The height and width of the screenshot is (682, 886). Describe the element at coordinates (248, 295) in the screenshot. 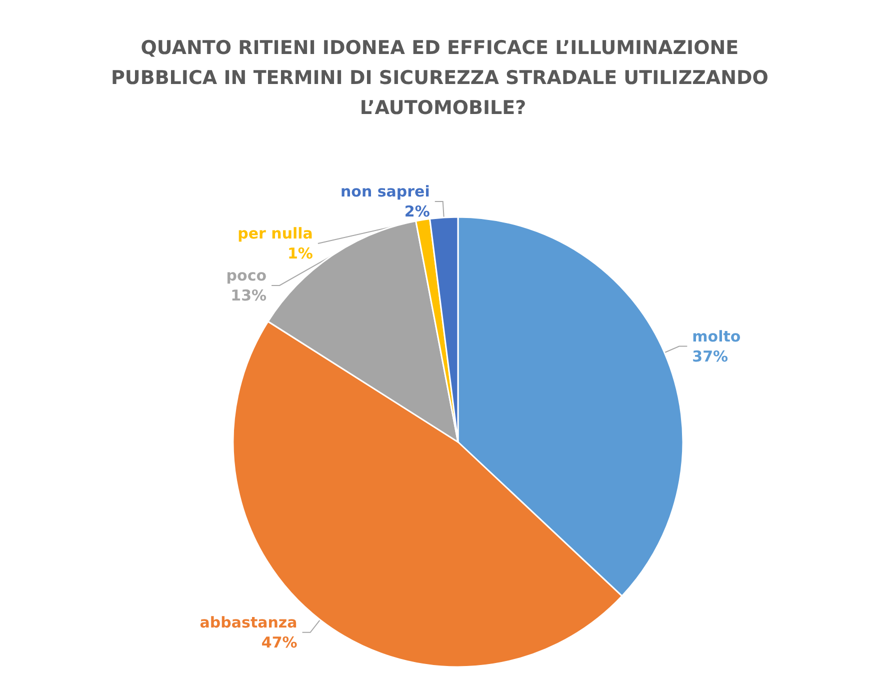

I see `data-label: 13%` at that location.